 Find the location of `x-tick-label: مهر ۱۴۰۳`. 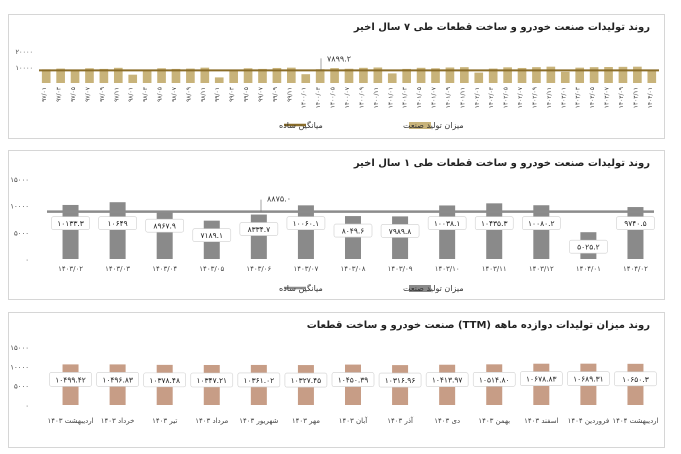

x-tick-label: مهر ۱۴۰۳ is located at coordinates (306, 421).